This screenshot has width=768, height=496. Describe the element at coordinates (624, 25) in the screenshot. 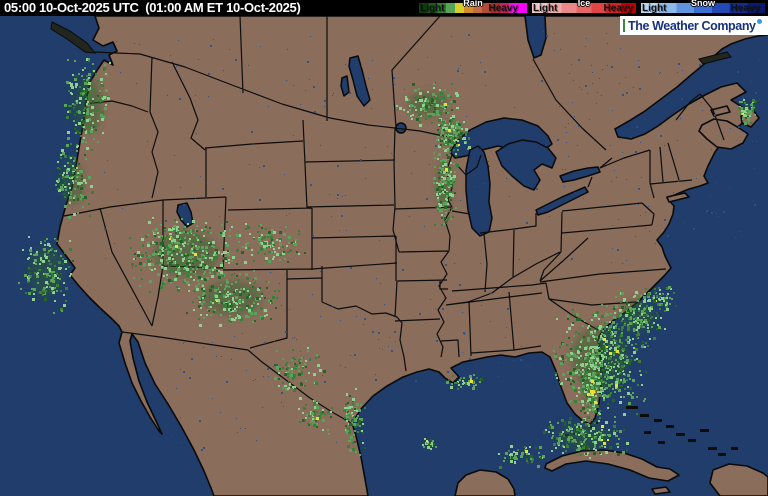

I see `logo-accent-tick` at that location.